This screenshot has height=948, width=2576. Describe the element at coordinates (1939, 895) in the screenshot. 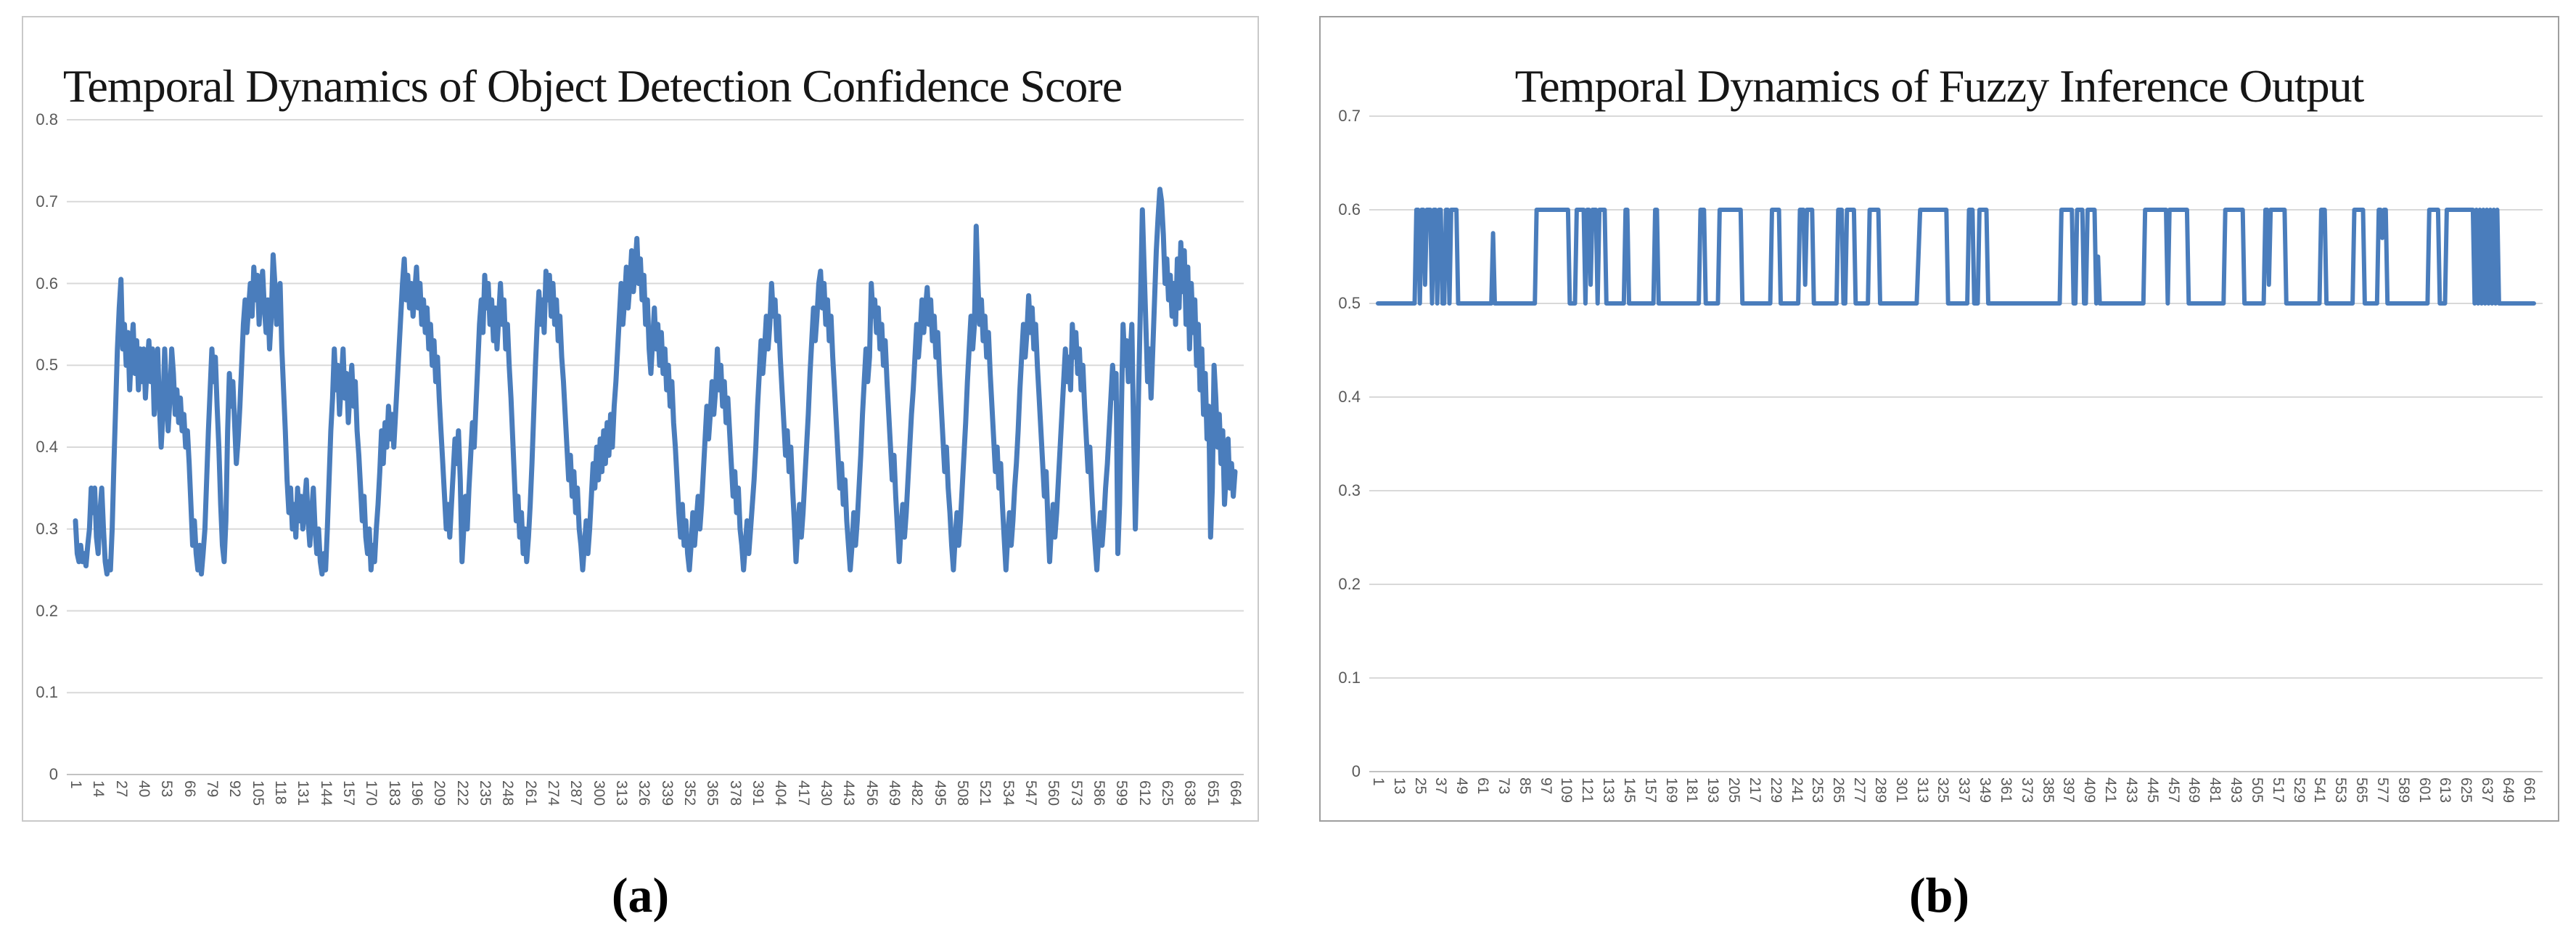

I see `subfigure-caption-b: (b)` at that location.